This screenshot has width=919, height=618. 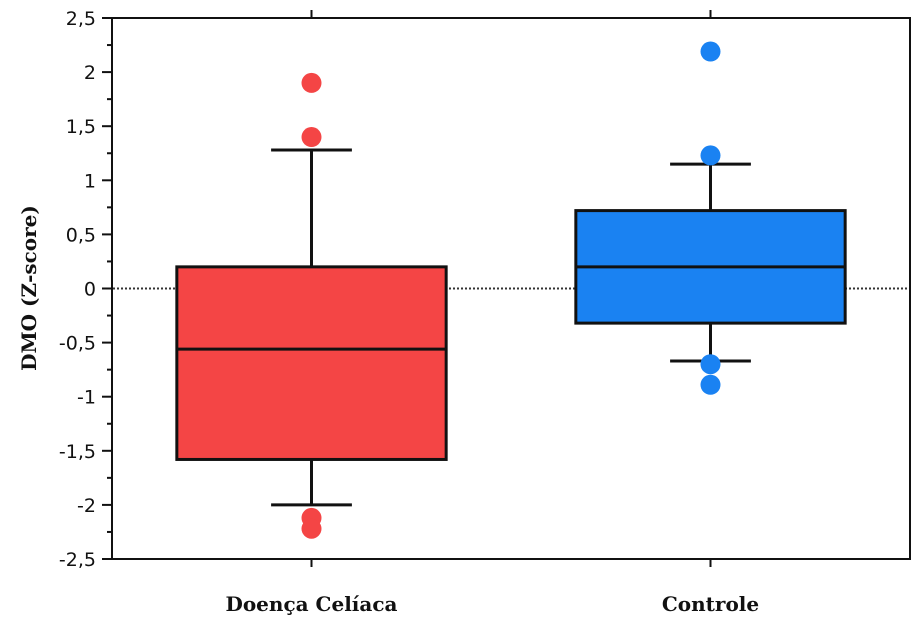 I want to click on y-axis-title: DMO (Z-score), so click(x=29, y=288).